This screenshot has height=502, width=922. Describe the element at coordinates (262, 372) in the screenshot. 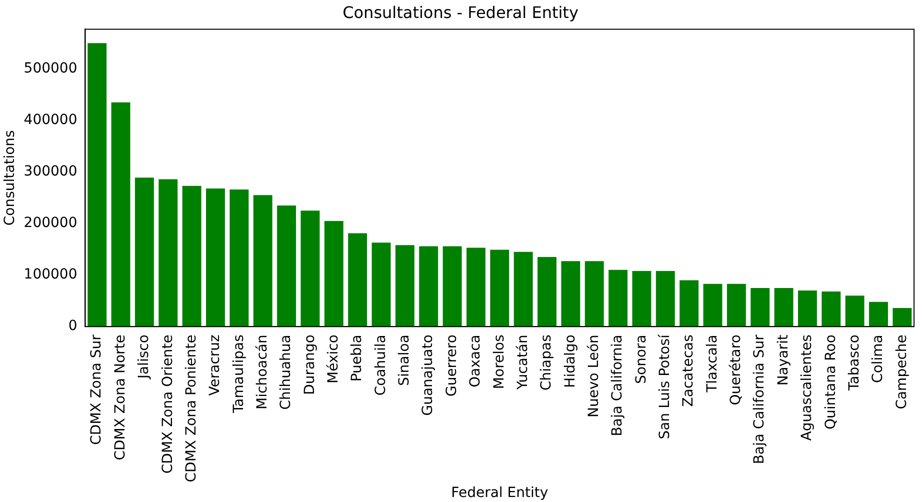

I see `x-tick-label: Michoacán` at that location.